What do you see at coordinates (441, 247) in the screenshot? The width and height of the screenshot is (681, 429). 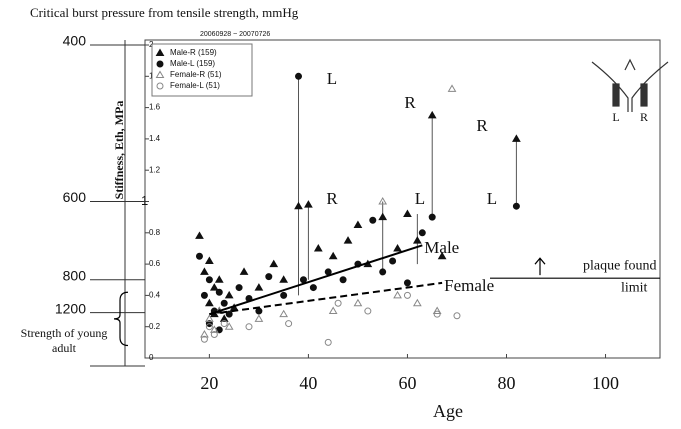 I see `trend-label: Male` at bounding box center [441, 247].